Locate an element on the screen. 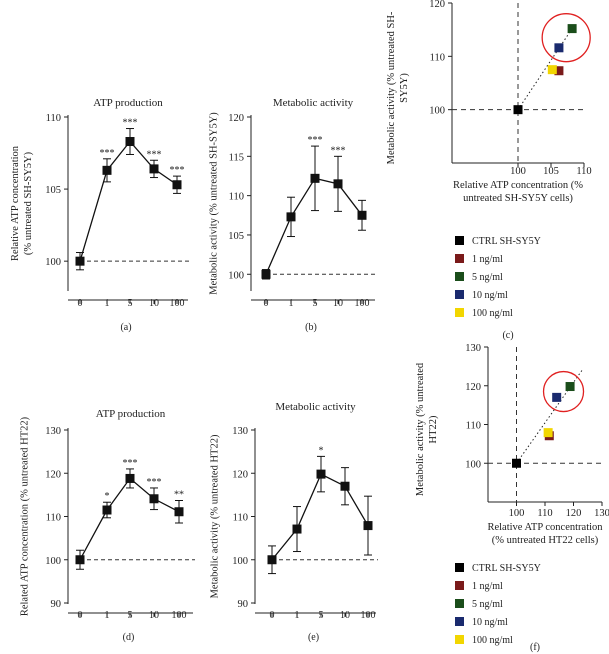 The height and width of the screenshot is (654, 609). panel-a-y-tick-label: 105 is located at coordinates (53, 190).